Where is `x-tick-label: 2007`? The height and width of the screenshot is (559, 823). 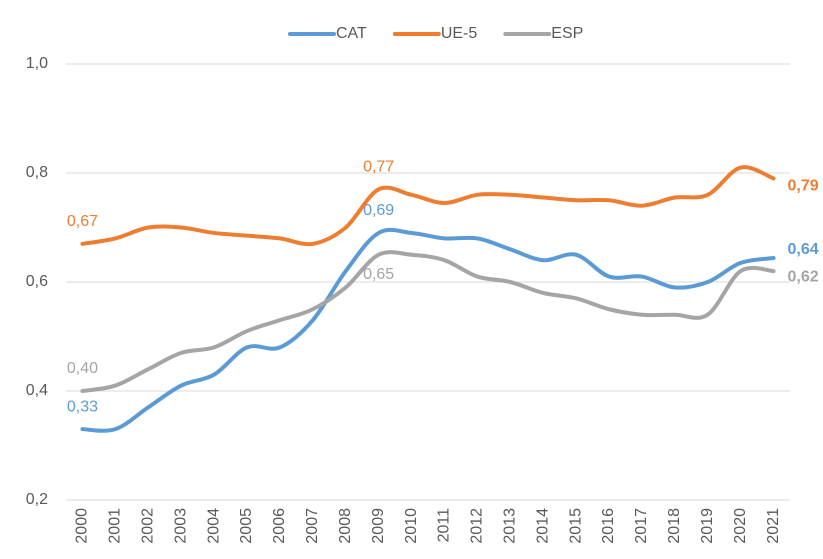 x-tick-label: 2007 is located at coordinates (312, 526).